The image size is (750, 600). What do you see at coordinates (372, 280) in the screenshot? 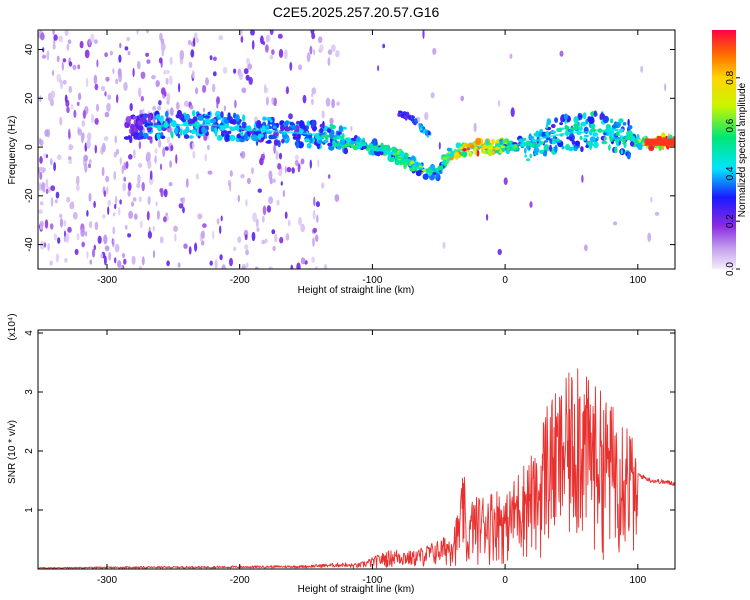
I see `x-tick-label: -100` at bounding box center [372, 280].